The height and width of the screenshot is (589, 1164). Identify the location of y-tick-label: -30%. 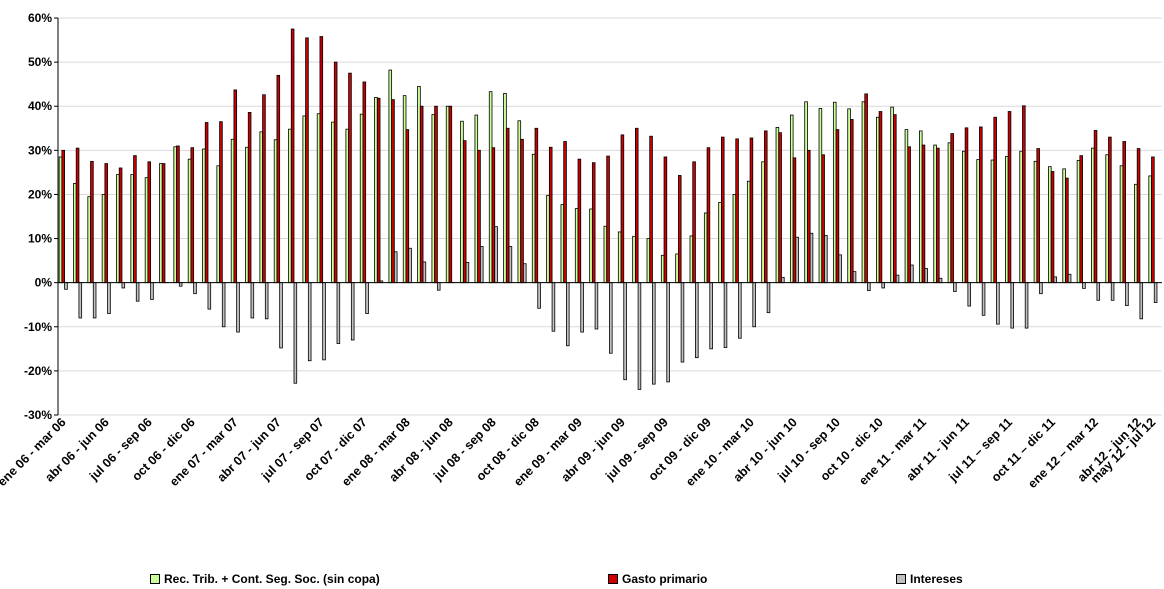
(38, 415).